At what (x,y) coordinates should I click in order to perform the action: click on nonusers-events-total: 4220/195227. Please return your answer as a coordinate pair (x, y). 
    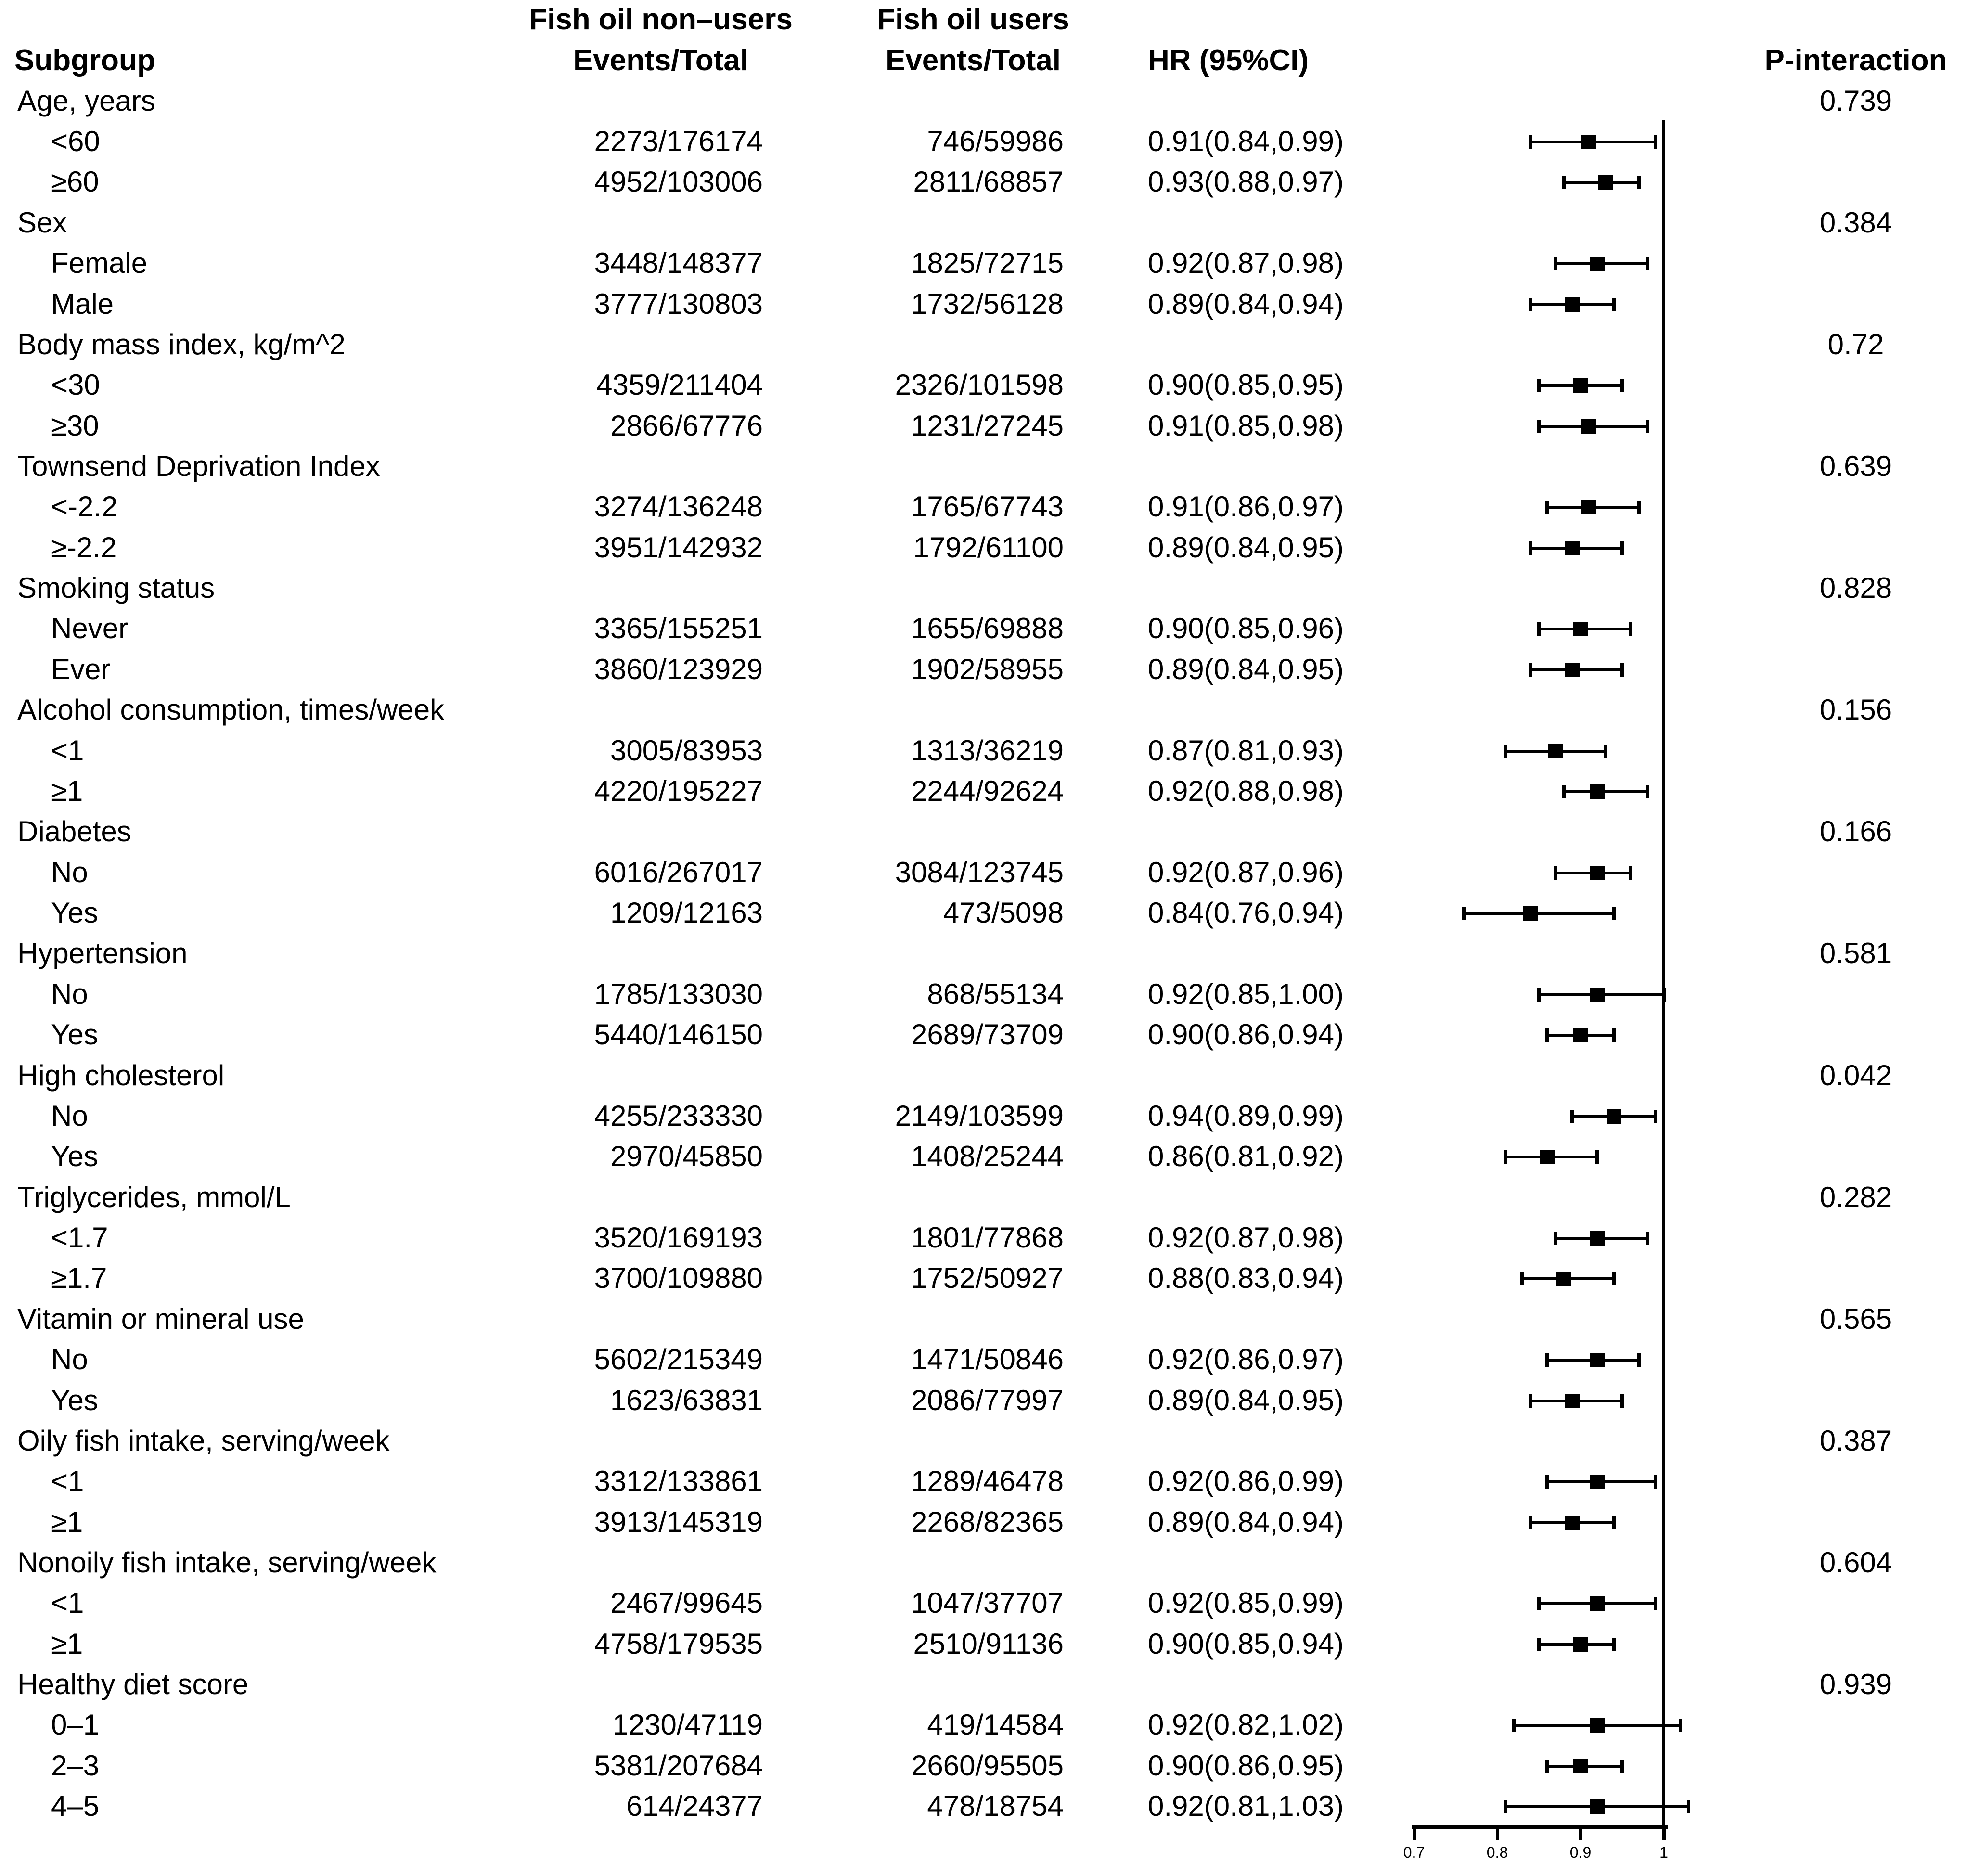
    Looking at the image, I should click on (678, 790).